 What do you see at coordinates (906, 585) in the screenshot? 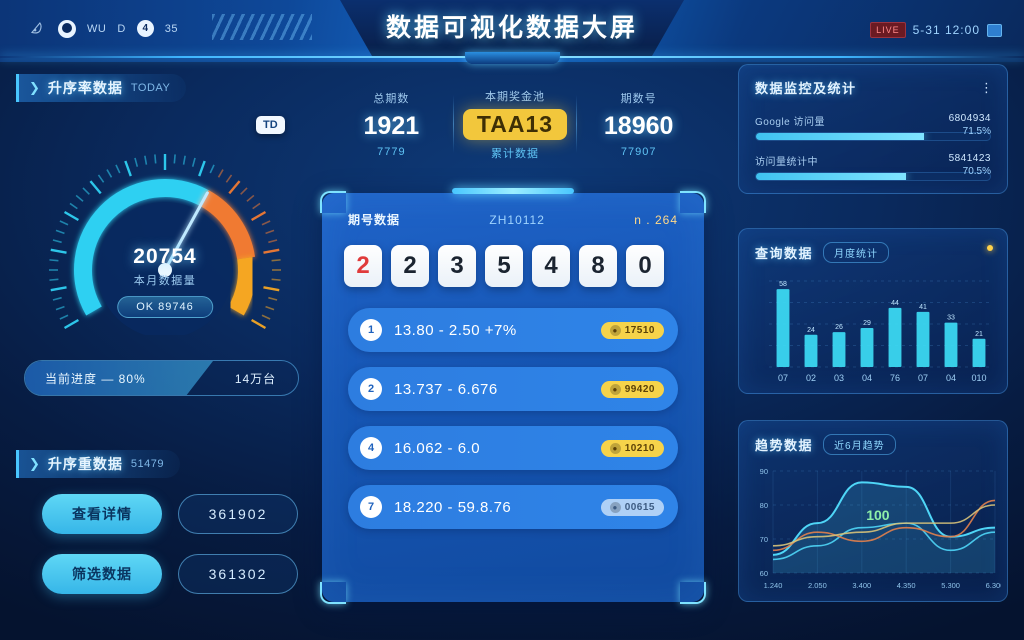
I see `svg-text: 4.350` at bounding box center [906, 585].